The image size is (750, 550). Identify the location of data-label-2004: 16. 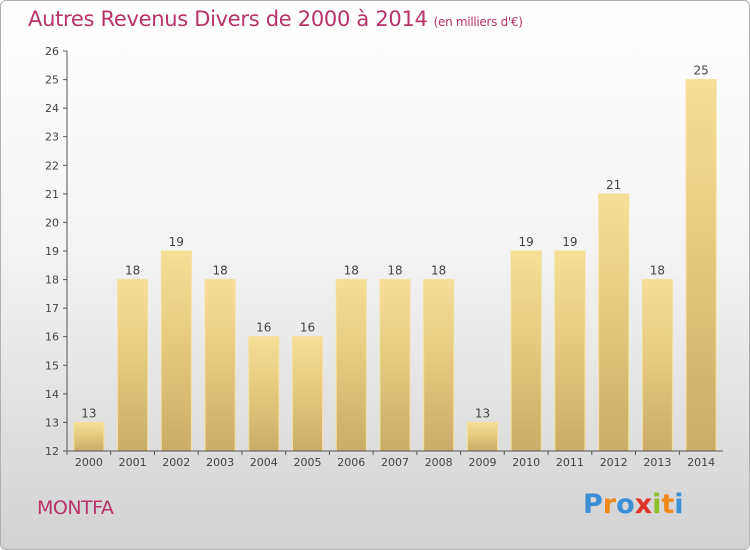
(263, 328).